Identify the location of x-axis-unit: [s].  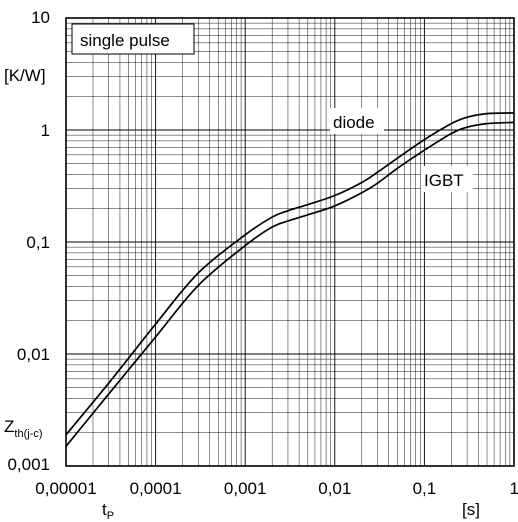
(471, 509).